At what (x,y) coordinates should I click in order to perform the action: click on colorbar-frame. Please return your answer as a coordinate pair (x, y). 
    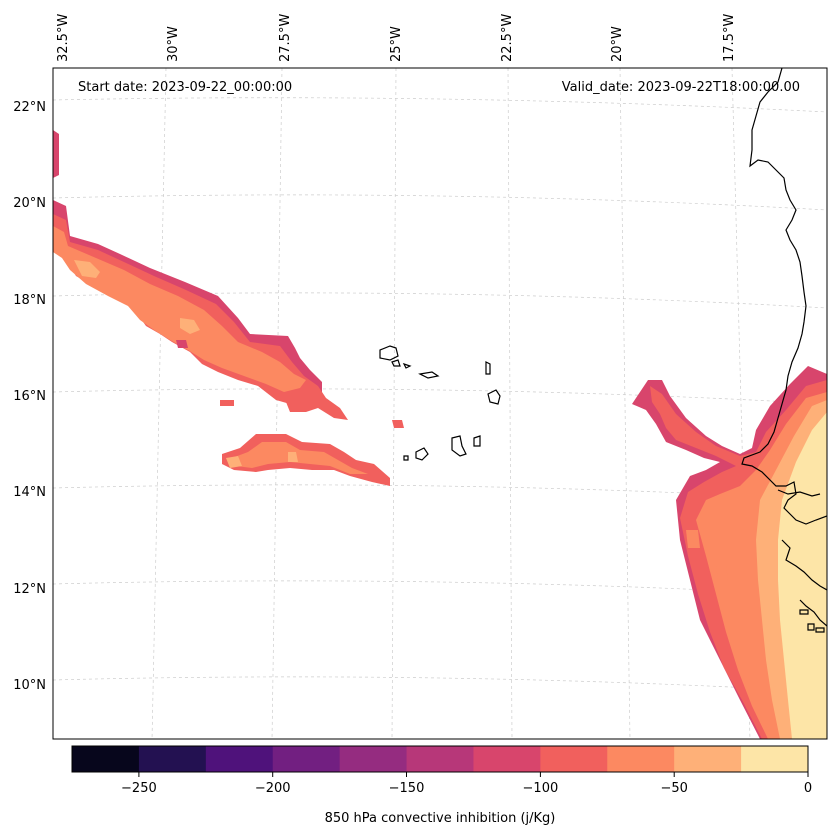
    Looking at the image, I should click on (440, 759).